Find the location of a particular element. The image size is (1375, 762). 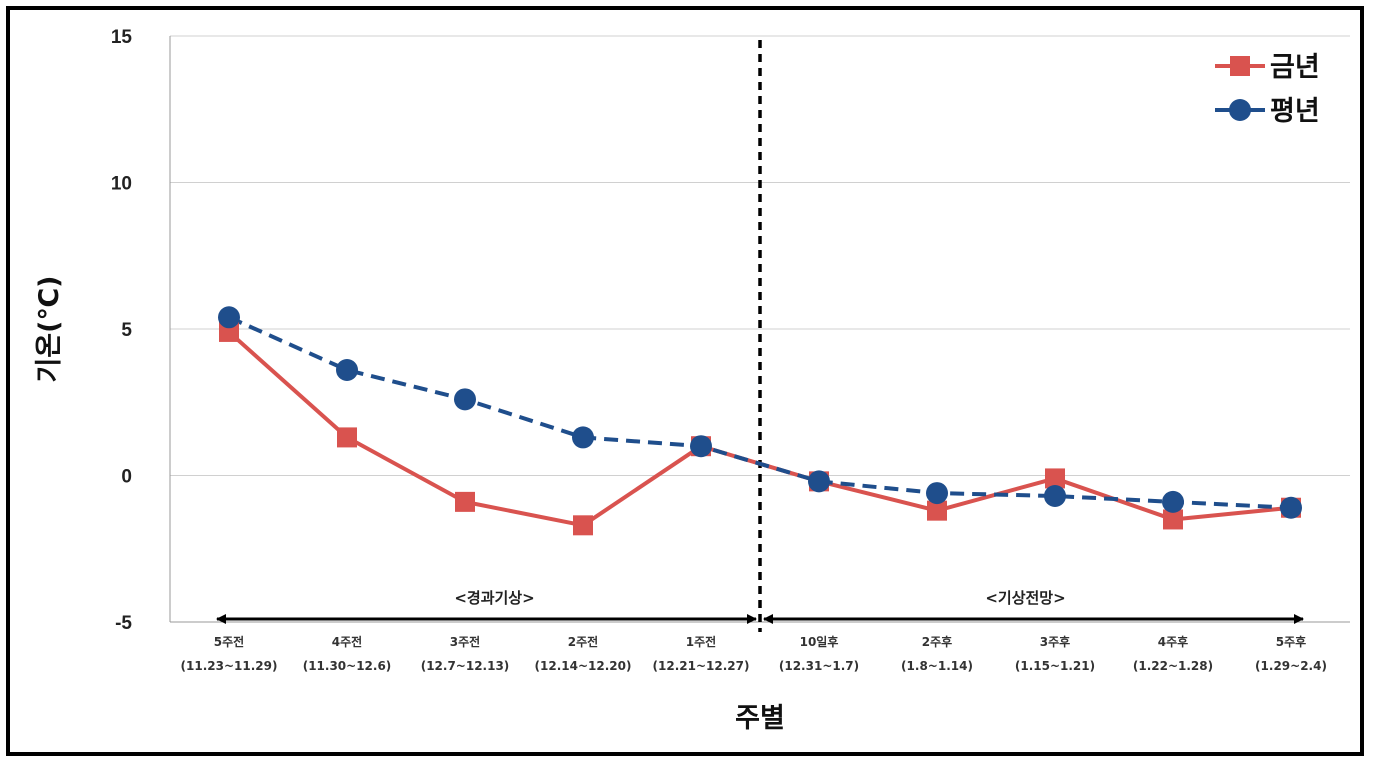

x-tick-sublabel: (12.21~12.27) is located at coordinates (701, 666).